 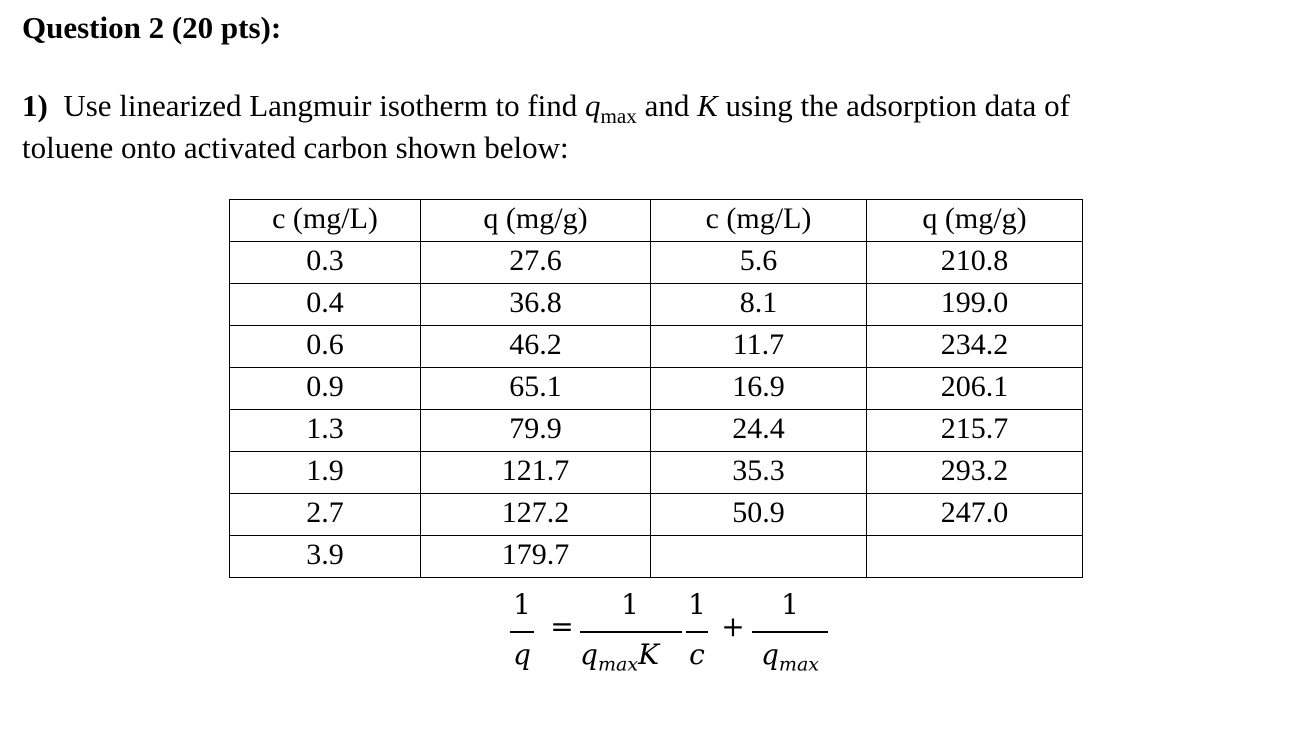 I want to click on cell: 5.6, so click(x=758, y=262).